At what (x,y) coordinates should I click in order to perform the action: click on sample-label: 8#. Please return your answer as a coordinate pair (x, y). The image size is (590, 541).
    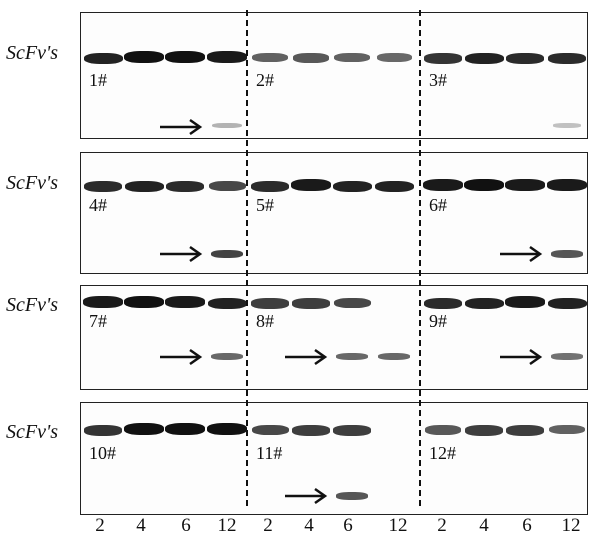
    Looking at the image, I should click on (265, 321).